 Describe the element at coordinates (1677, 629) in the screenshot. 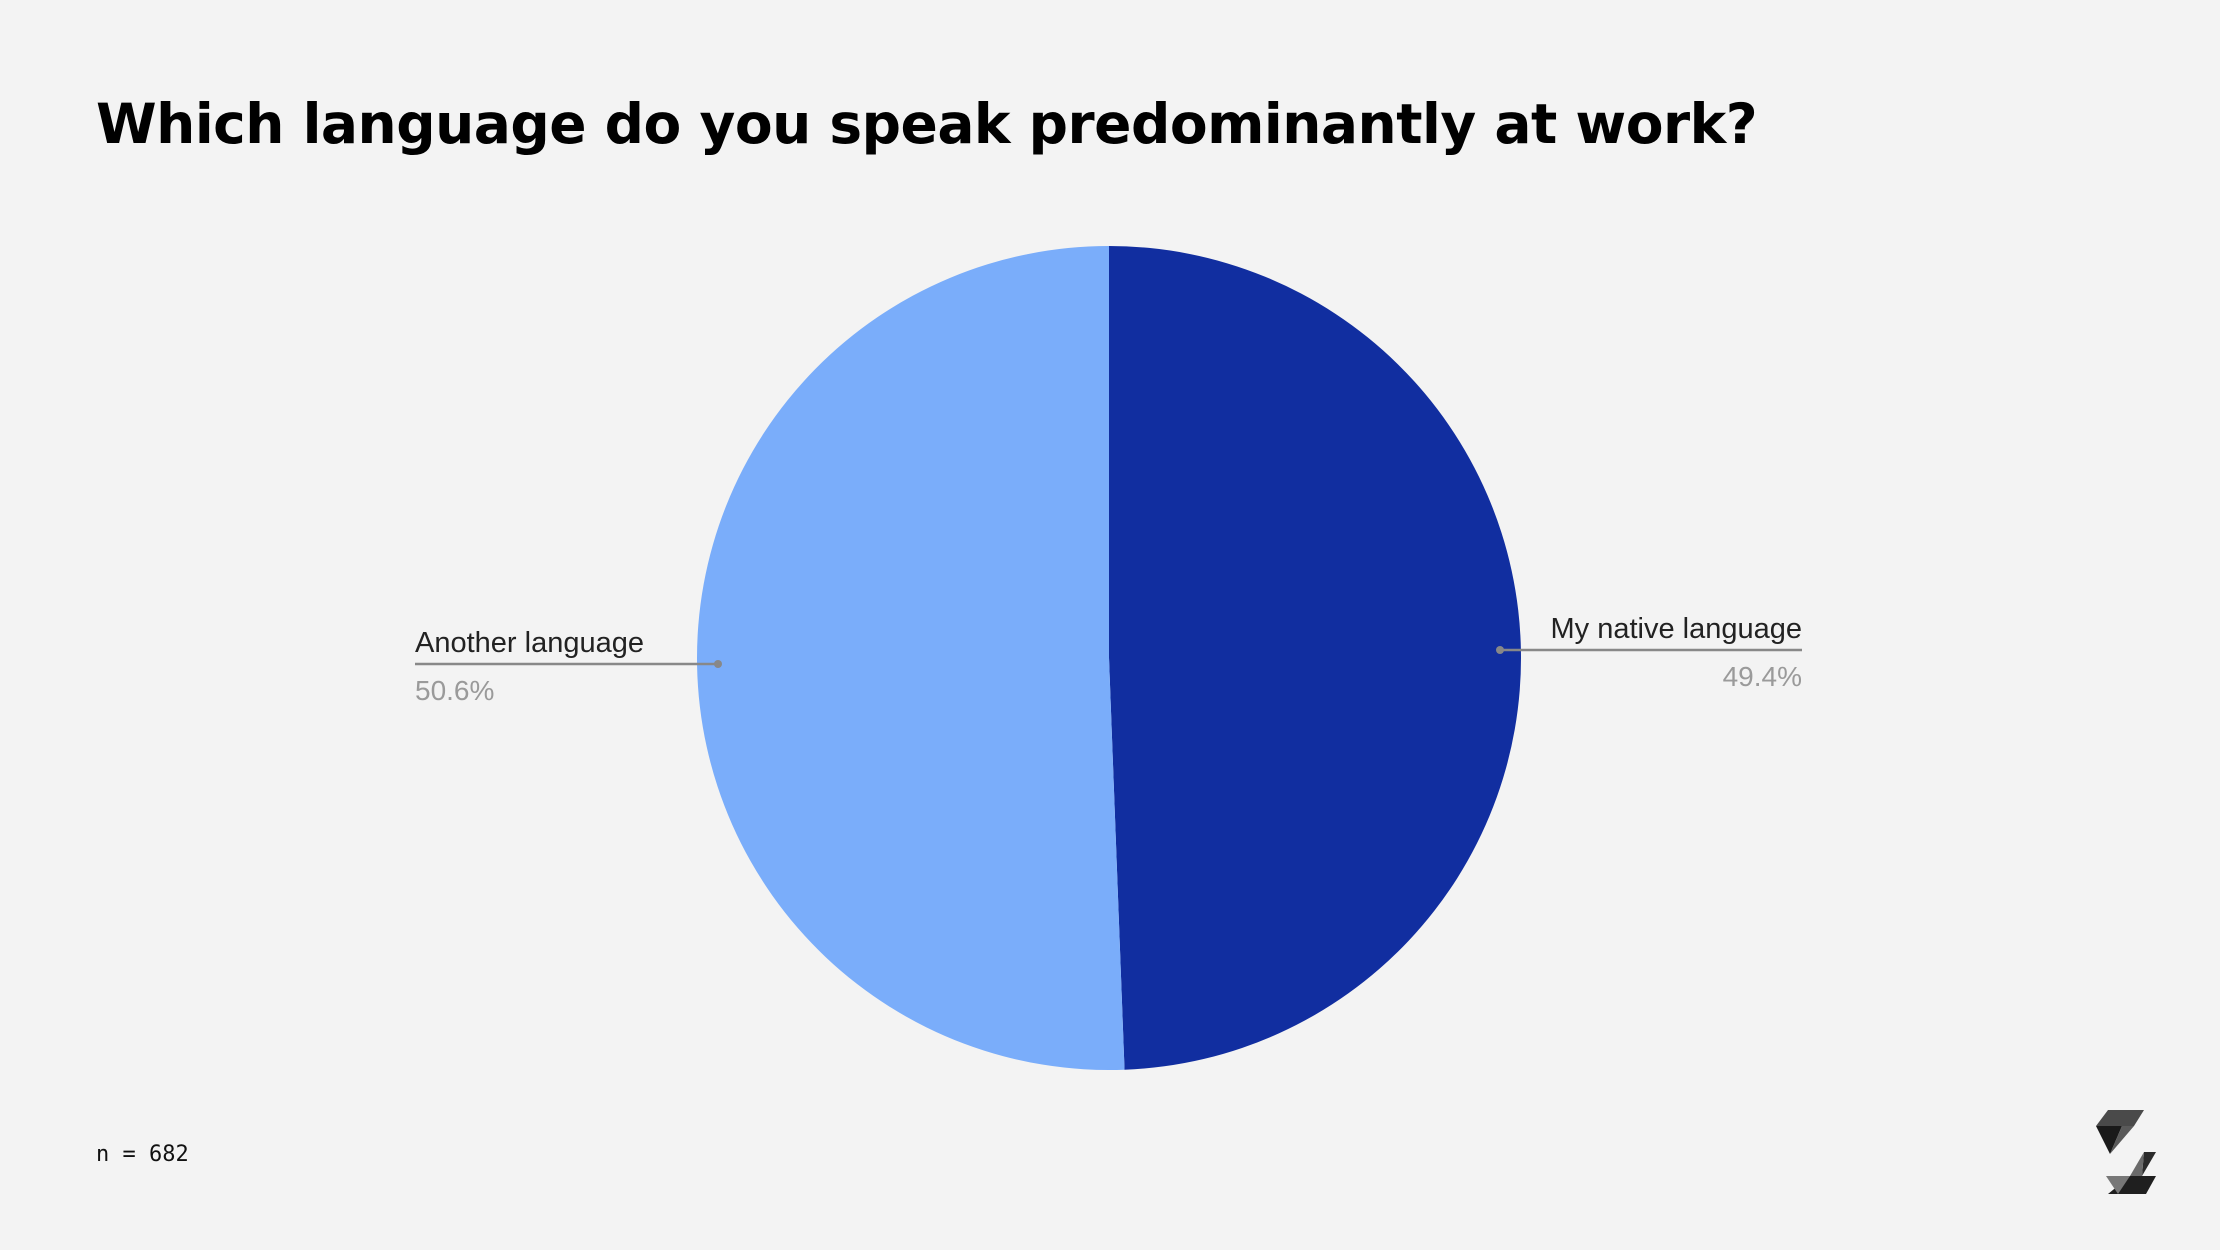

I see `slice-label-0: My native language` at that location.